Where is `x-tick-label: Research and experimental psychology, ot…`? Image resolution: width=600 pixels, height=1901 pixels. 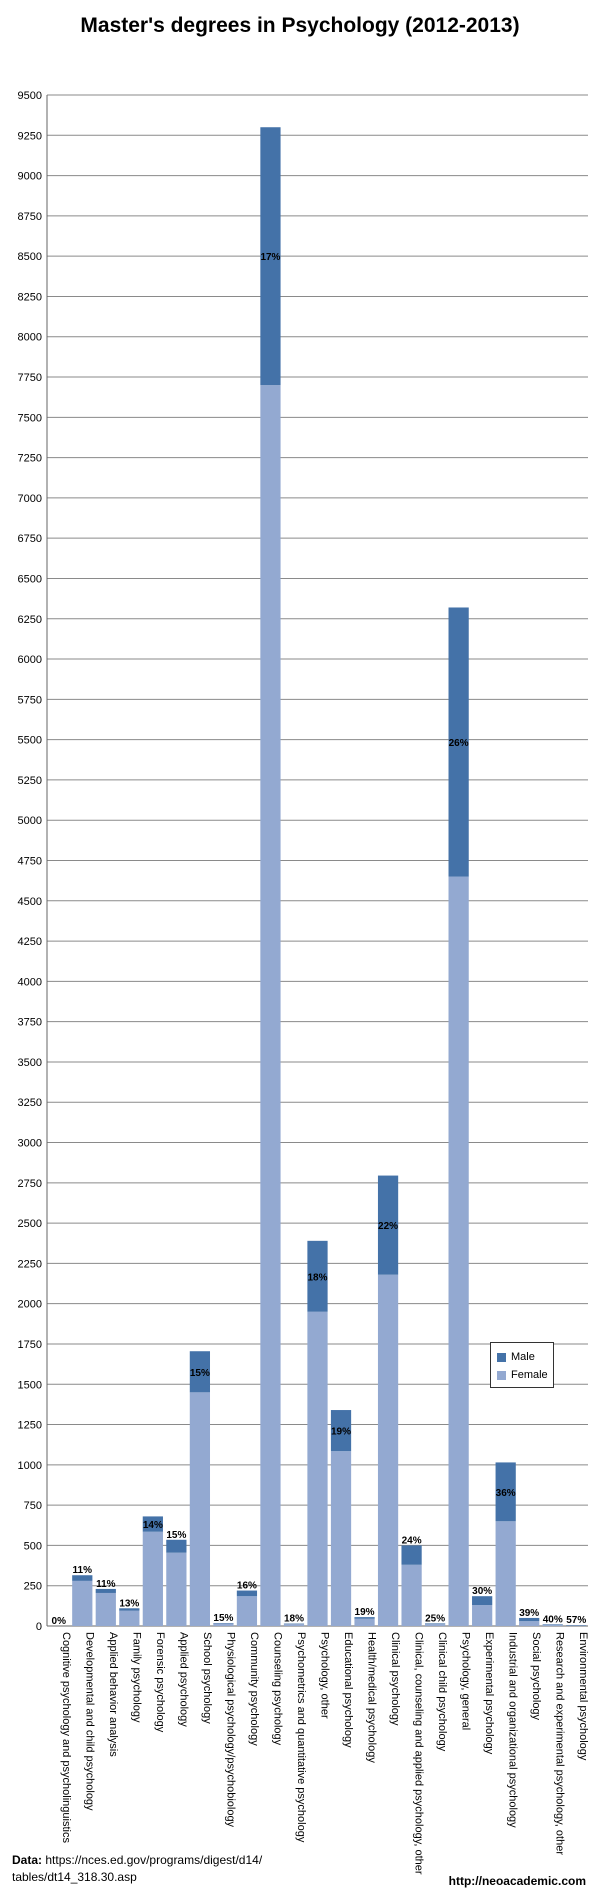 x-tick-label: Research and experimental psychology, ot… is located at coordinates (560, 1743).